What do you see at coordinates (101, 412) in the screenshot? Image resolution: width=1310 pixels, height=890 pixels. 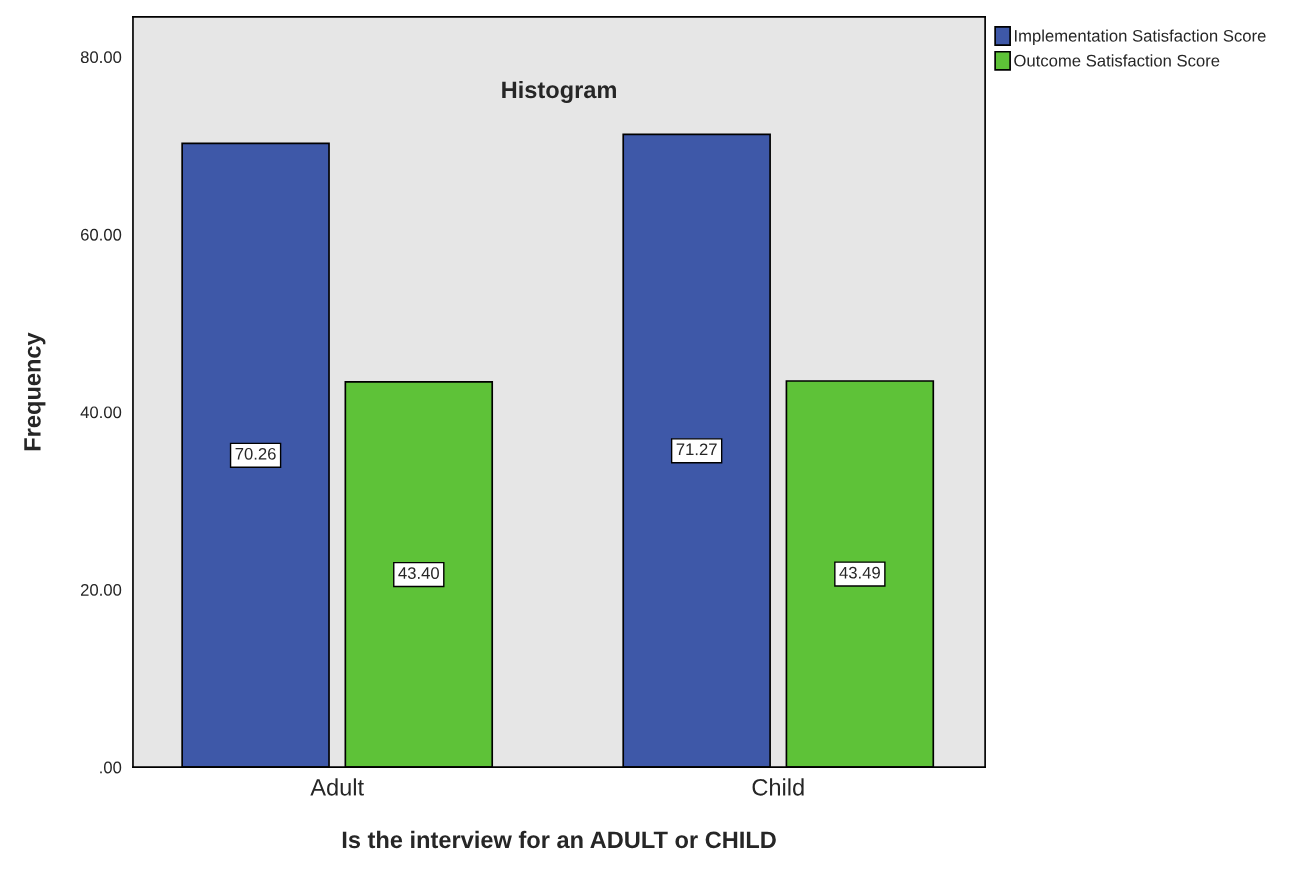 I see `y-tick-label: 40.00` at bounding box center [101, 412].